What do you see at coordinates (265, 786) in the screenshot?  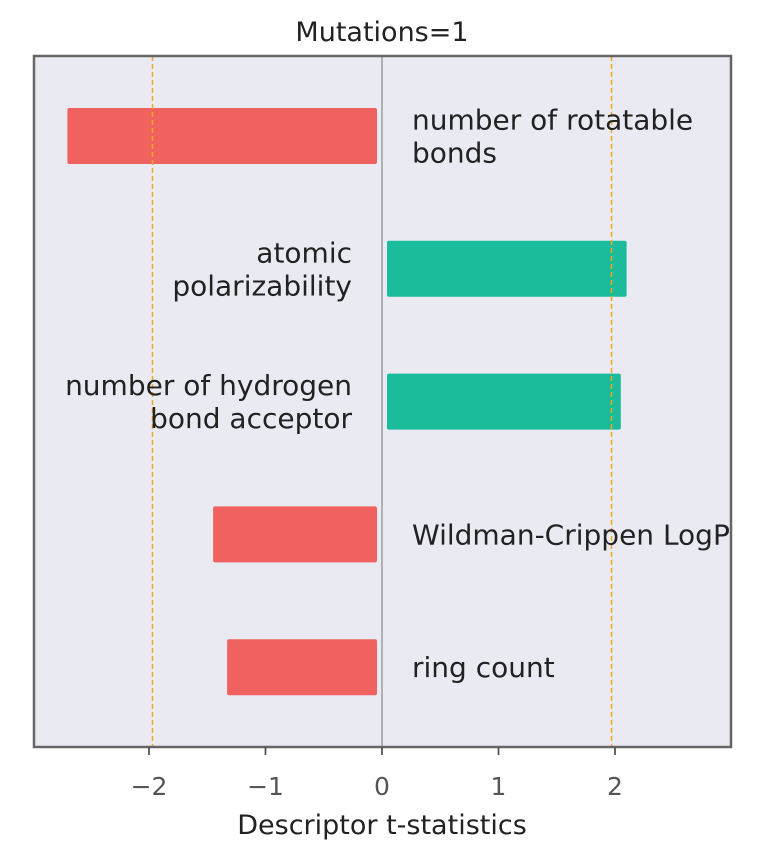 I see `x-tick-label-2: −1` at bounding box center [265, 786].